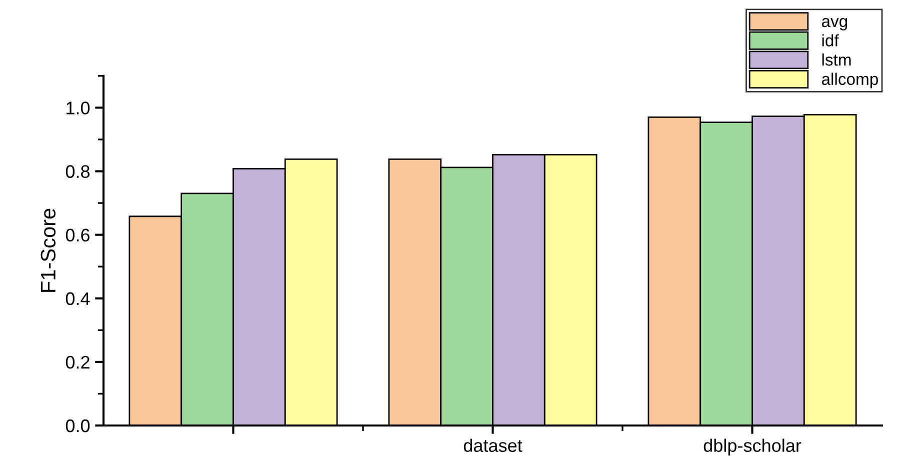  I want to click on y-tick-label: 1.0, so click(78, 108).